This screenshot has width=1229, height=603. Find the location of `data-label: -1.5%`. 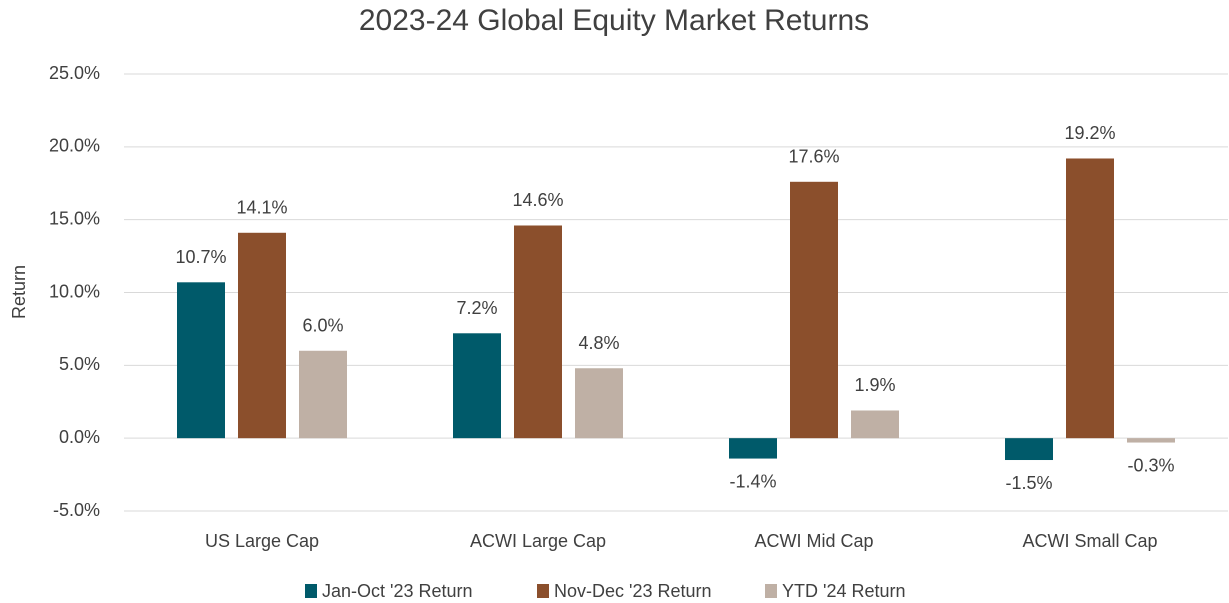

data-label: -1.5% is located at coordinates (1028, 483).